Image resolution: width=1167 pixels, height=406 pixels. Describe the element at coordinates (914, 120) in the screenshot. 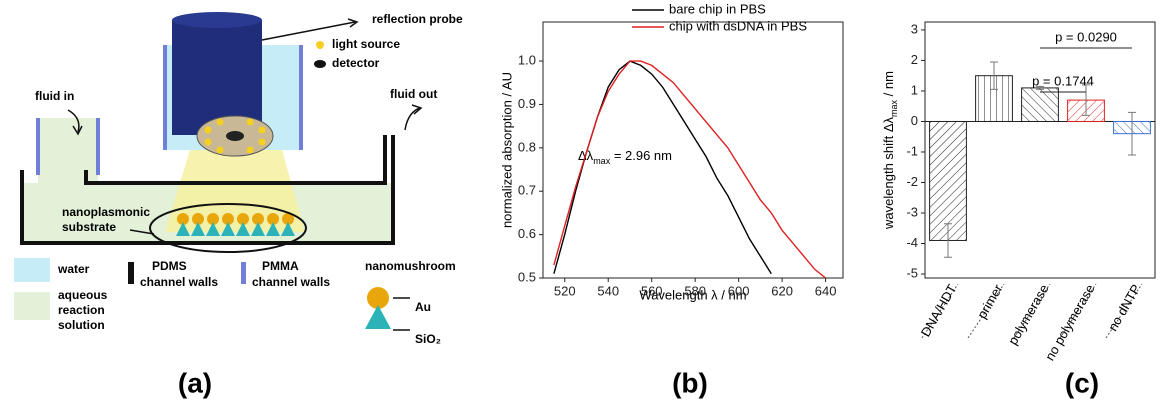

I see `y-tick-label: 0` at that location.